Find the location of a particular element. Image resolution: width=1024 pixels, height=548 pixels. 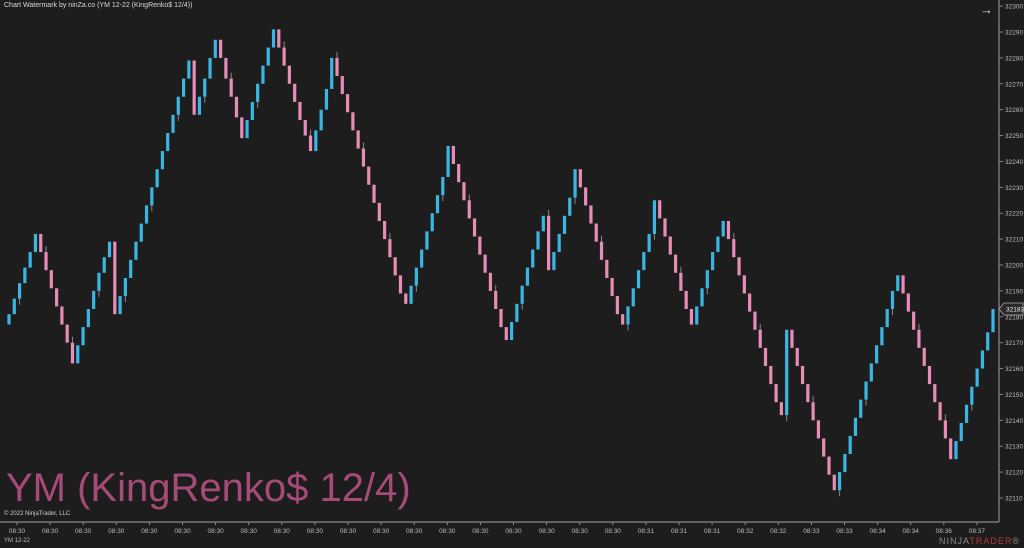

y-tick-label: 32290 is located at coordinates (1014, 33).